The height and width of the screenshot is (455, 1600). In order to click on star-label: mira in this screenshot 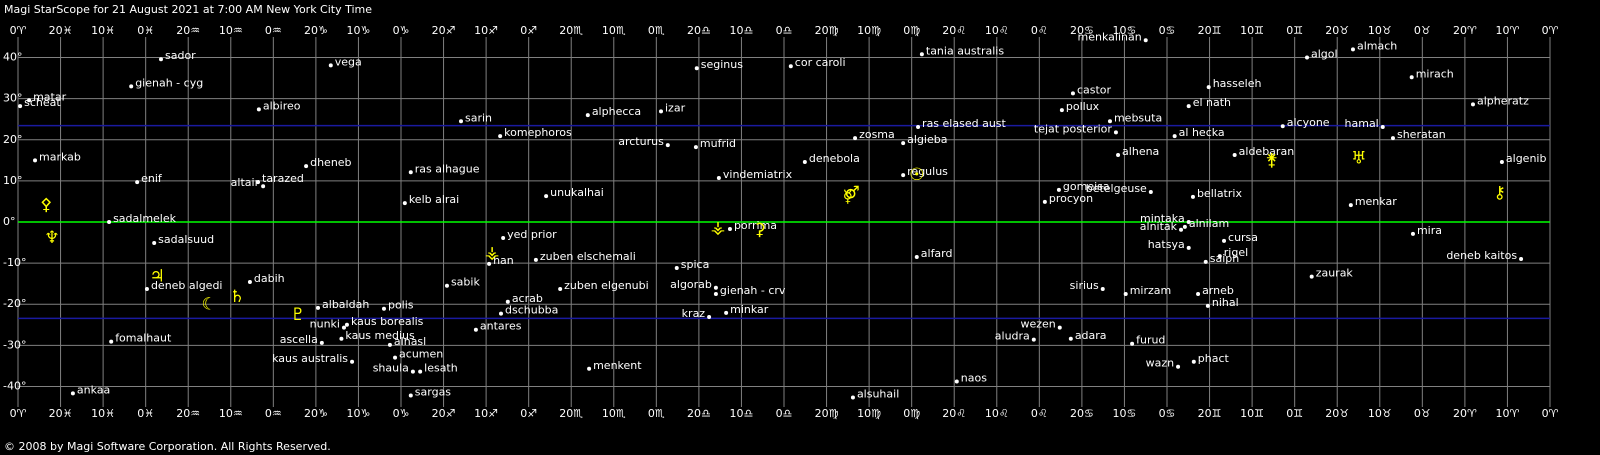, I will do `click(1429, 230)`.